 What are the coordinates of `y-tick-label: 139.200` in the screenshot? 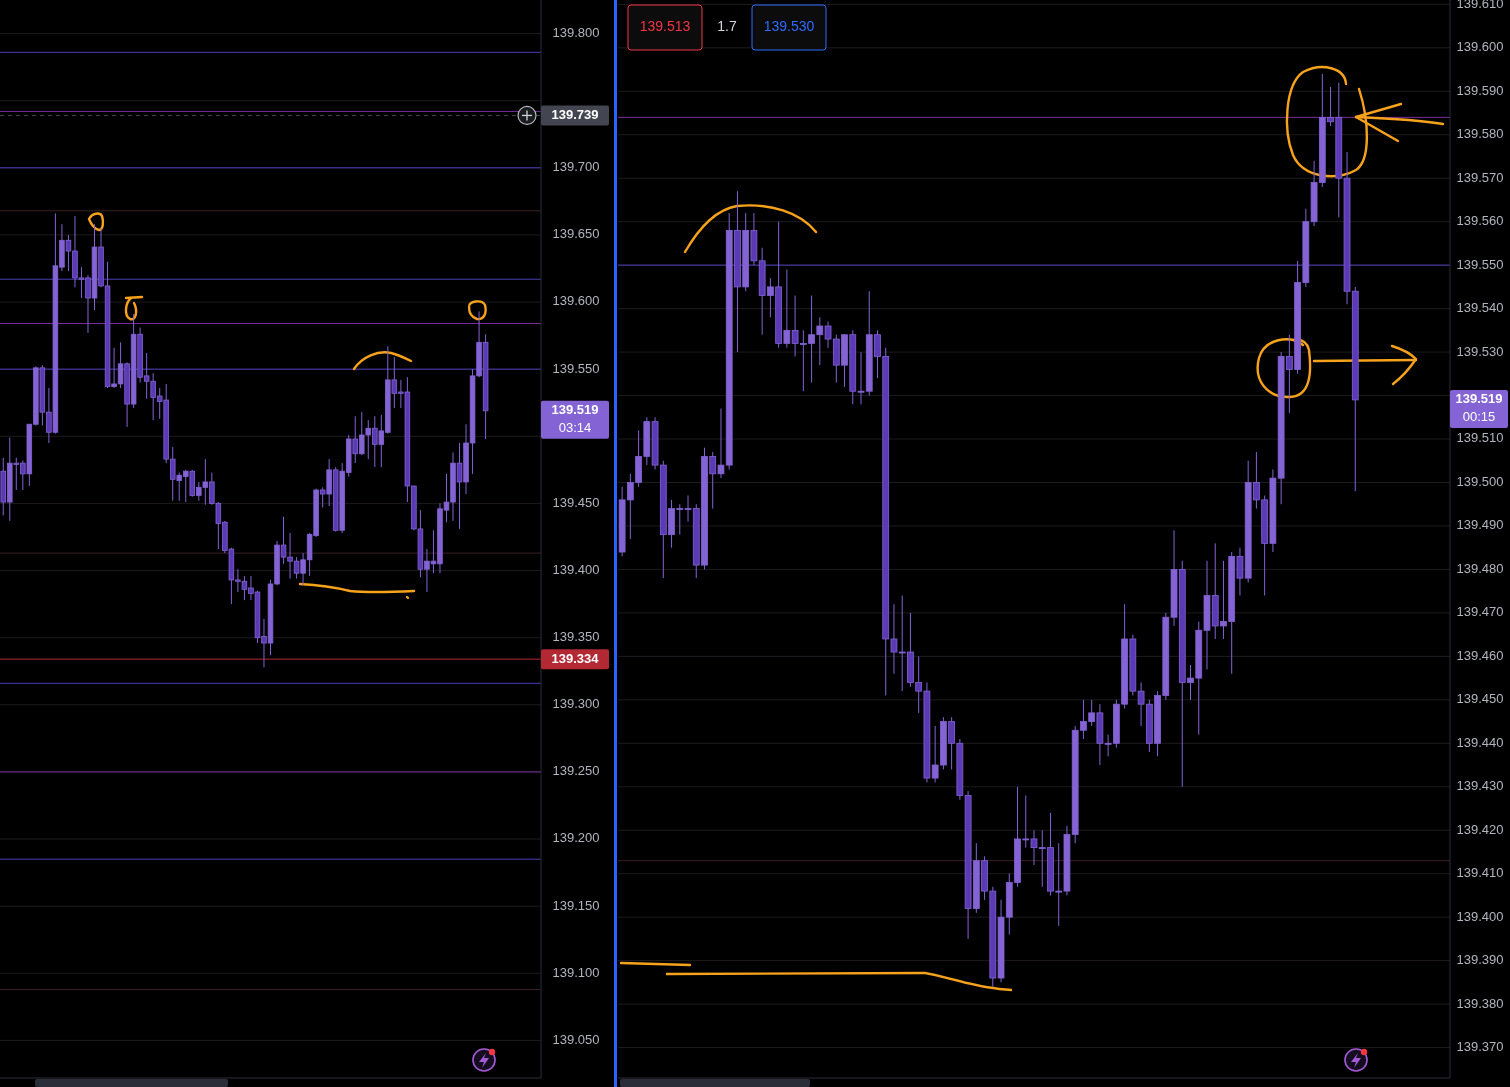 It's located at (576, 838).